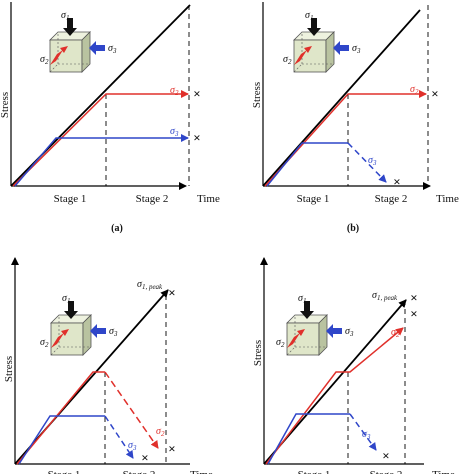  I want to click on panel-a-label: (a), so click(117, 228).